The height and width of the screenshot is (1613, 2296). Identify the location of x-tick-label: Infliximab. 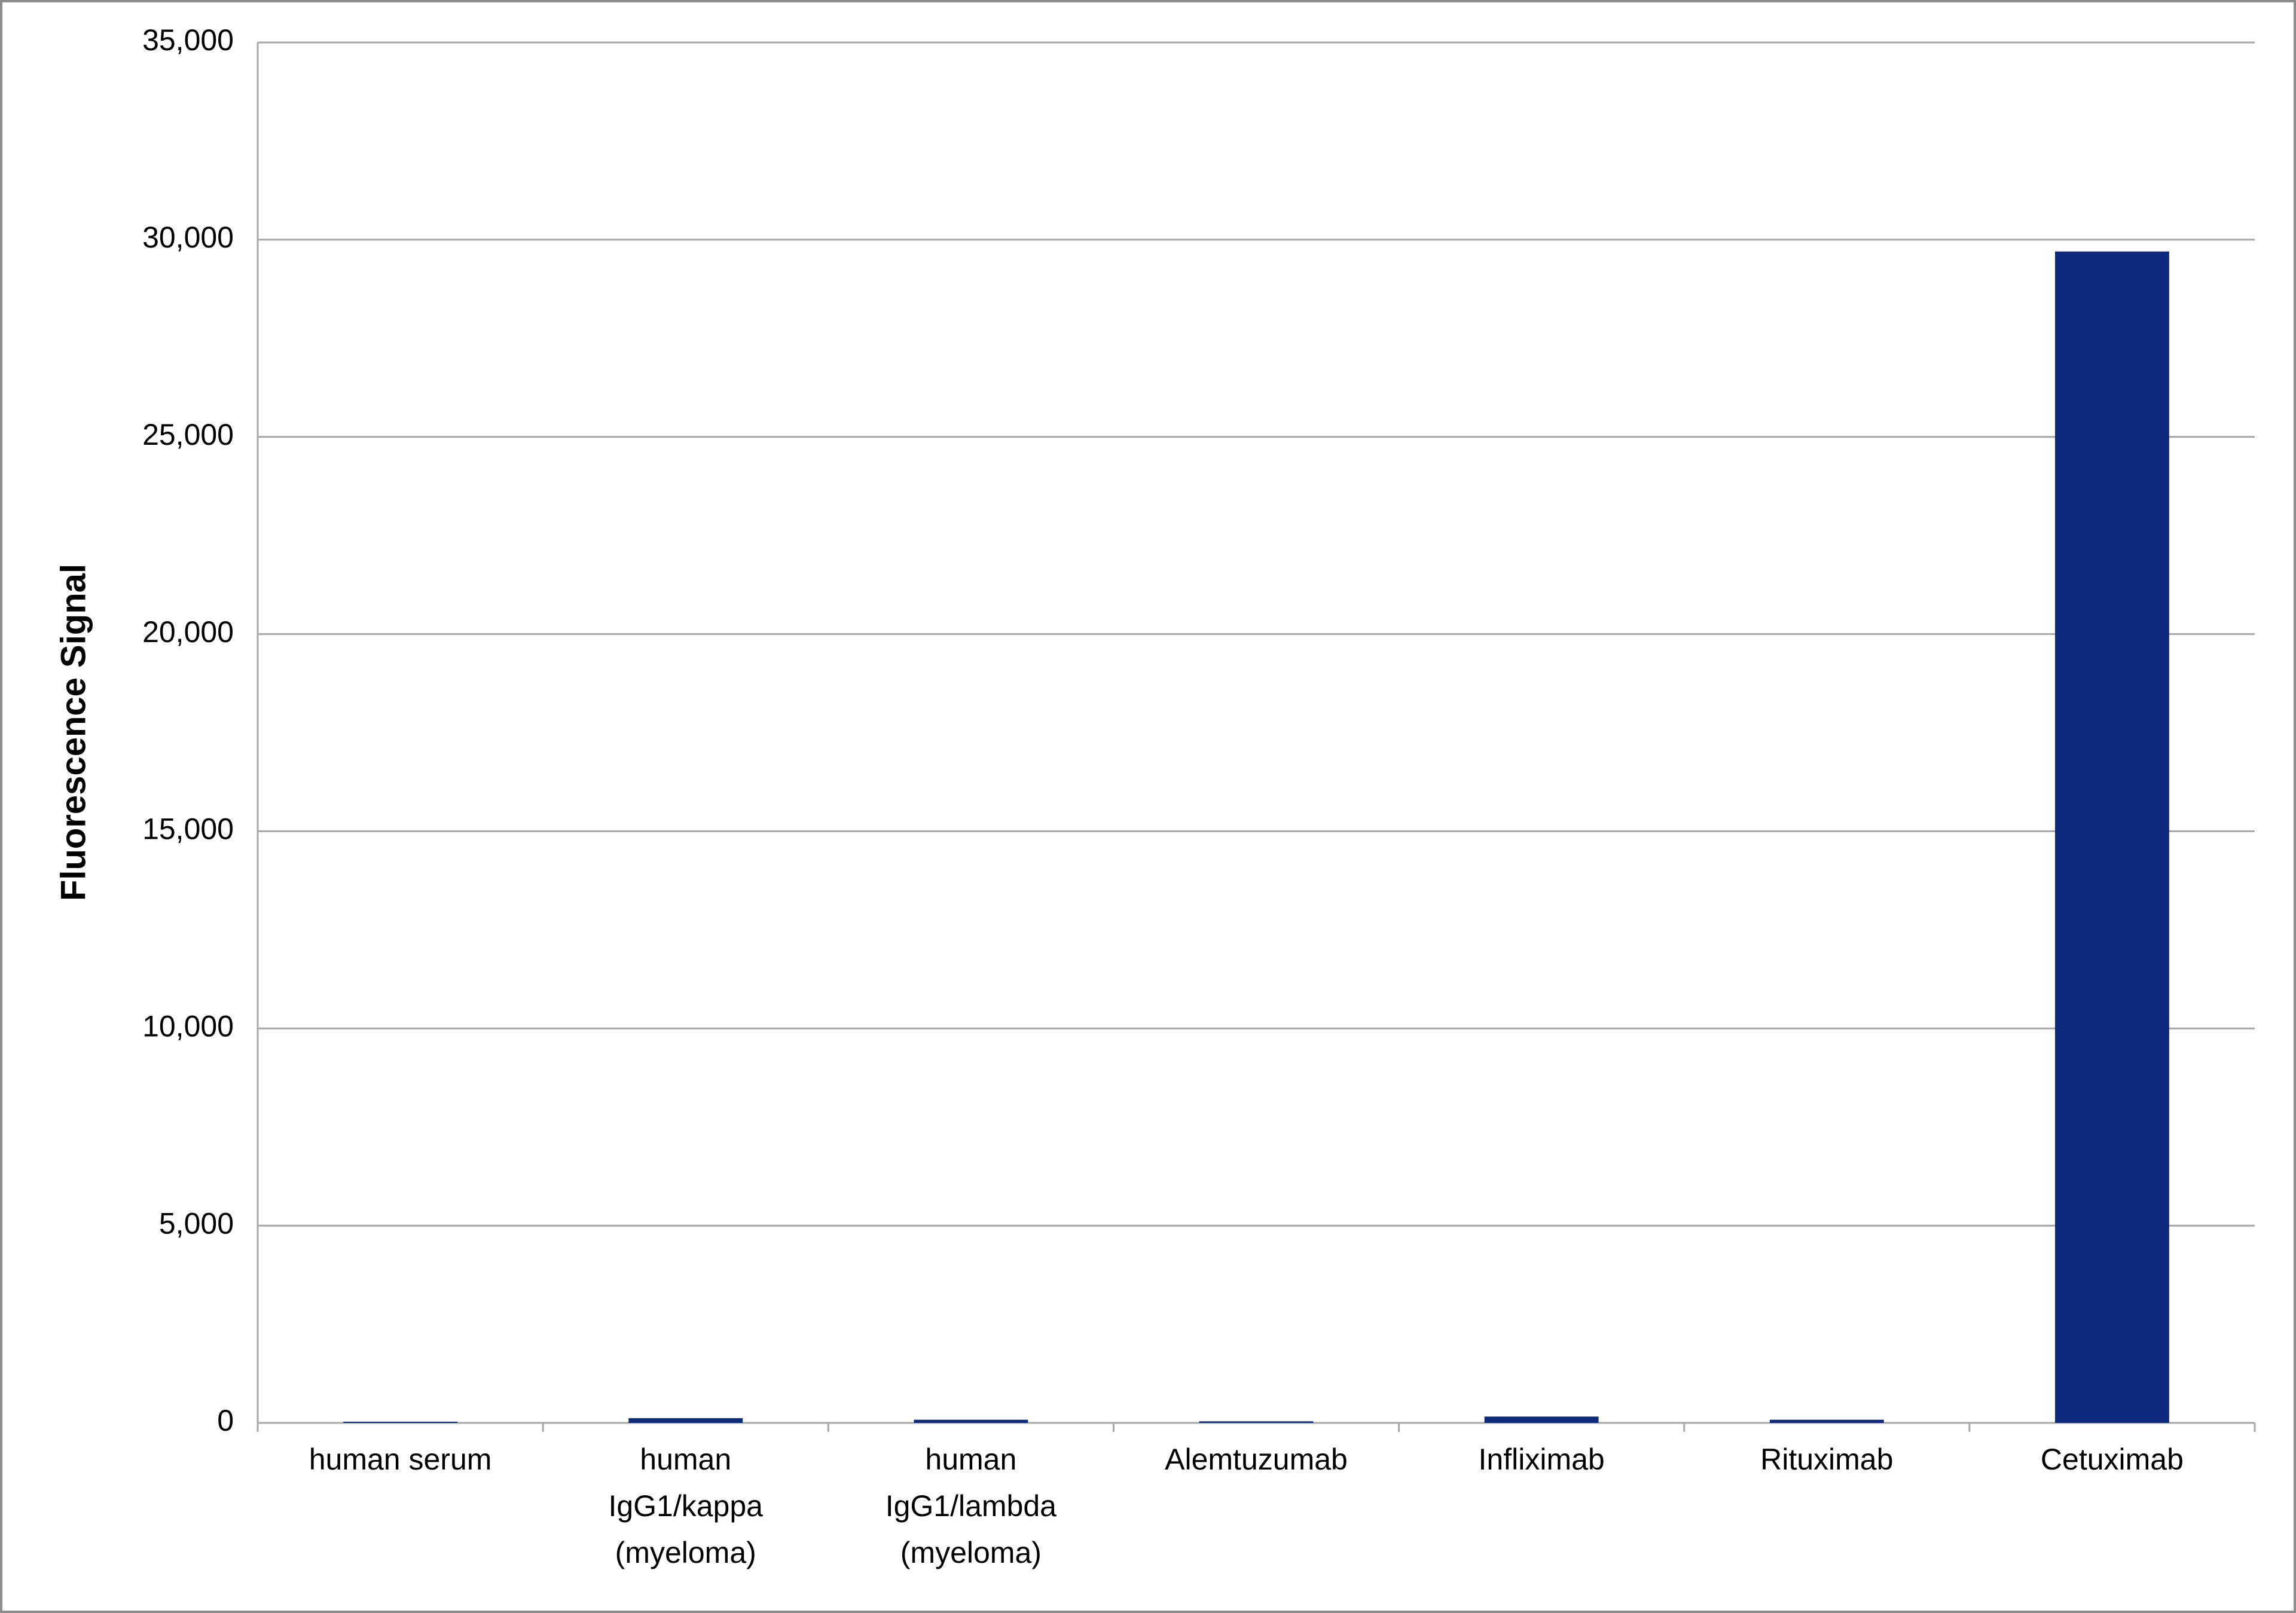
(1541, 1460).